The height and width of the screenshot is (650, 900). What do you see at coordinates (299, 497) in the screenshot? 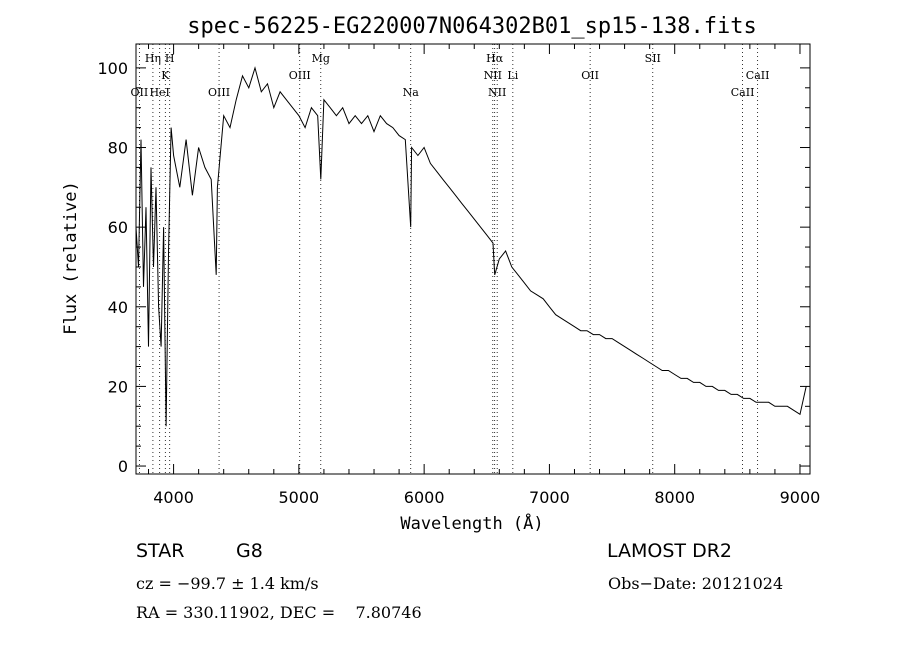
I see `x-tick-label-1: 5000` at bounding box center [299, 497].